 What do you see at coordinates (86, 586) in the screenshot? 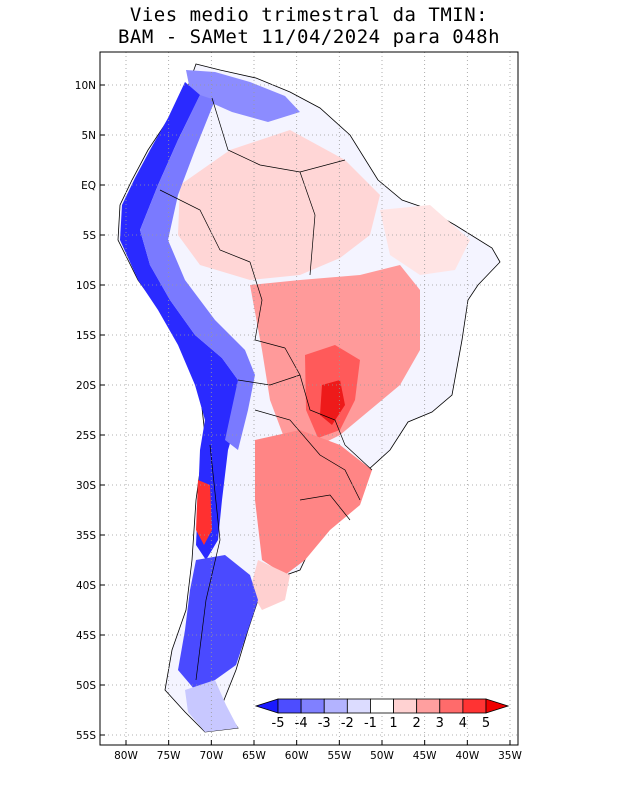
I see `lat-tick-label: 40S` at bounding box center [86, 586].